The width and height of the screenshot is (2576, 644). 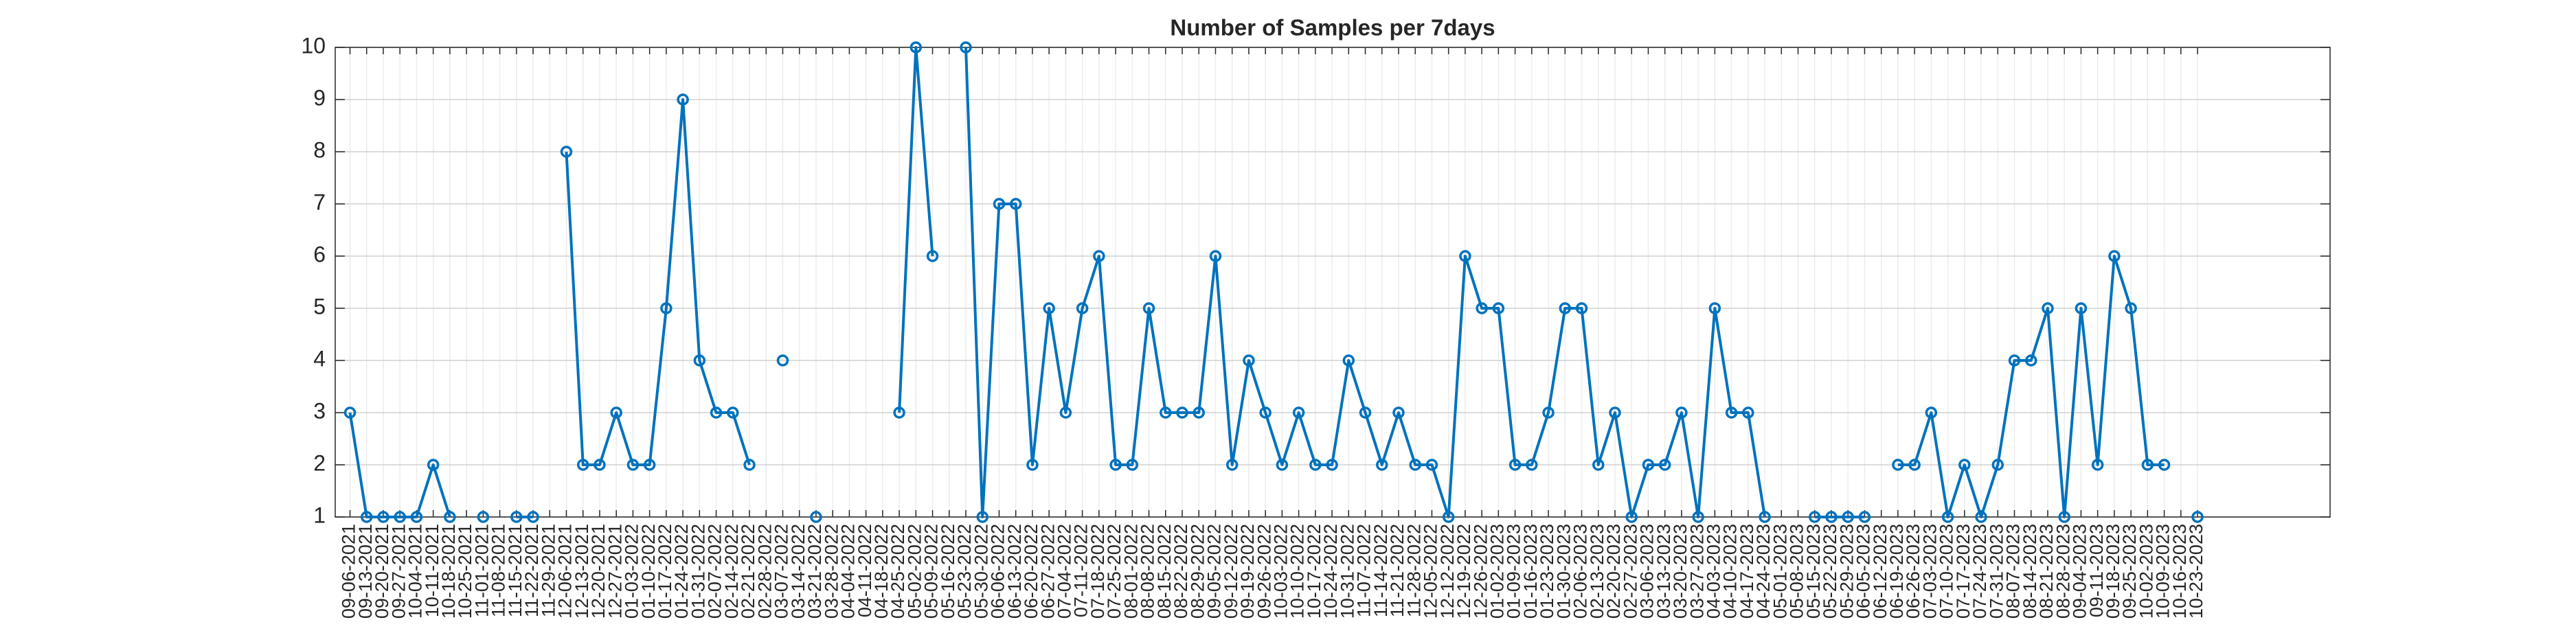 I want to click on x-tick-label: 02-13-2023, so click(x=1597, y=571).